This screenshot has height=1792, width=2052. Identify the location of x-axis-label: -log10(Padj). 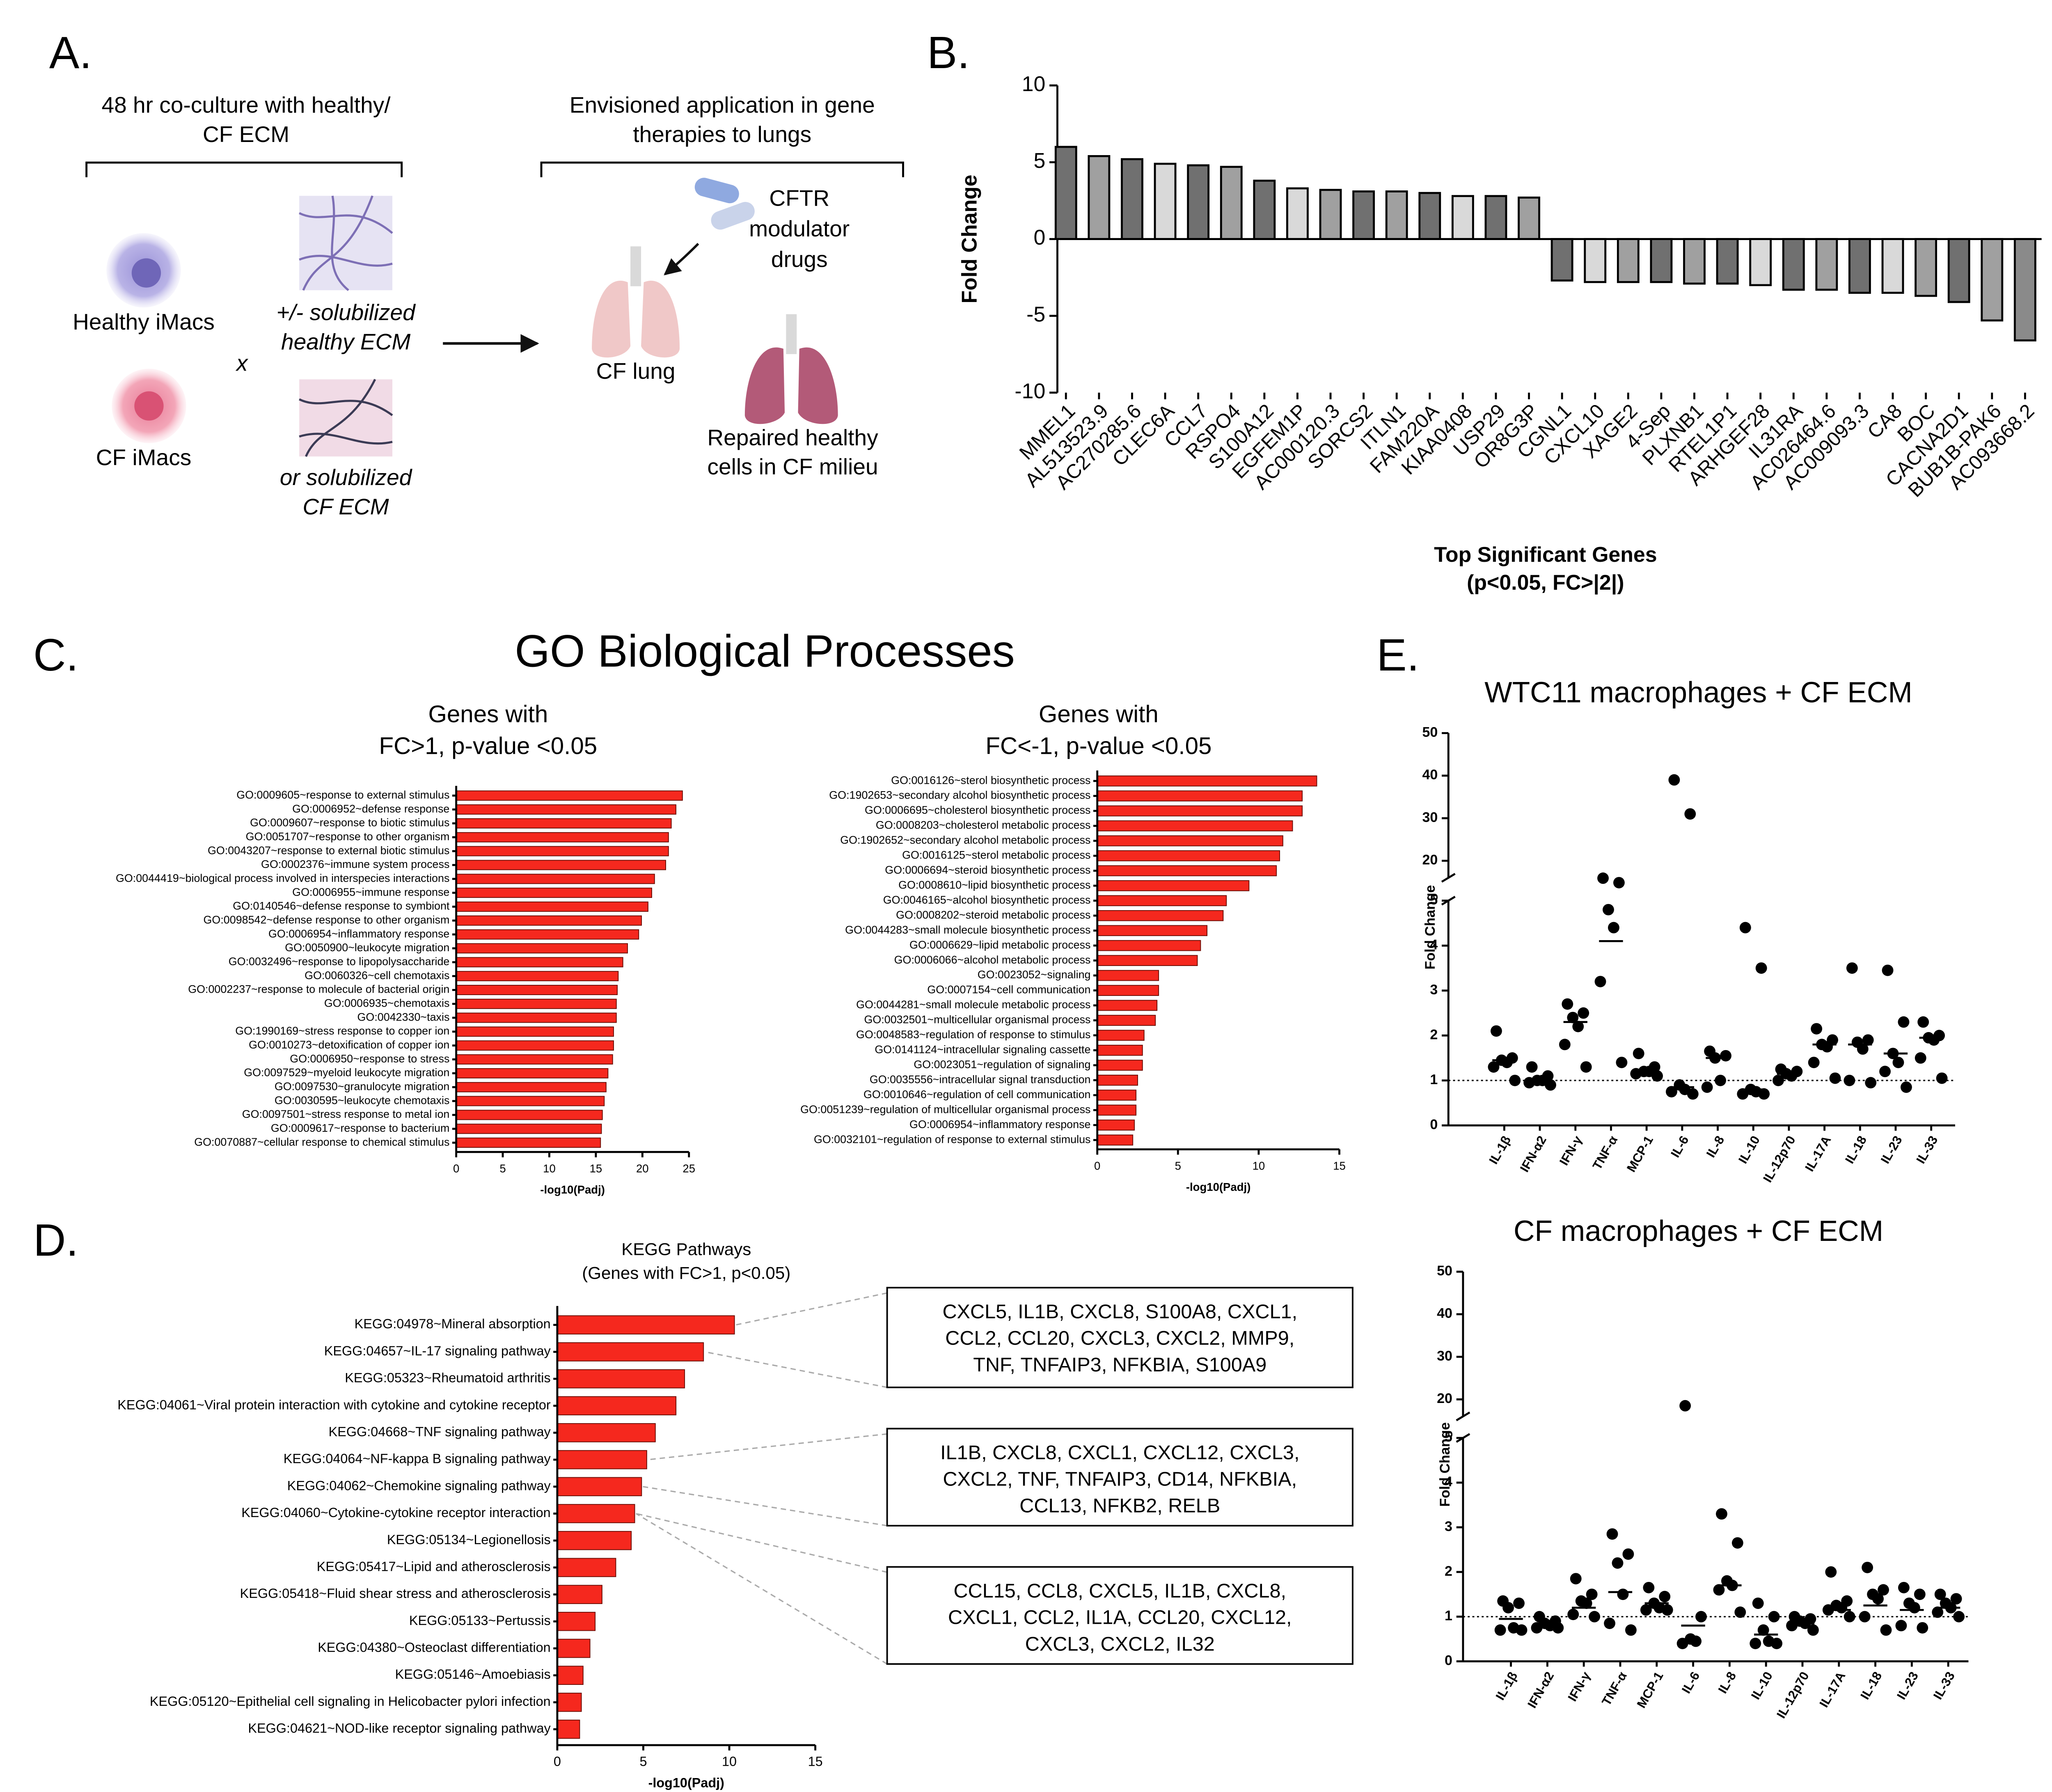
(572, 1189).